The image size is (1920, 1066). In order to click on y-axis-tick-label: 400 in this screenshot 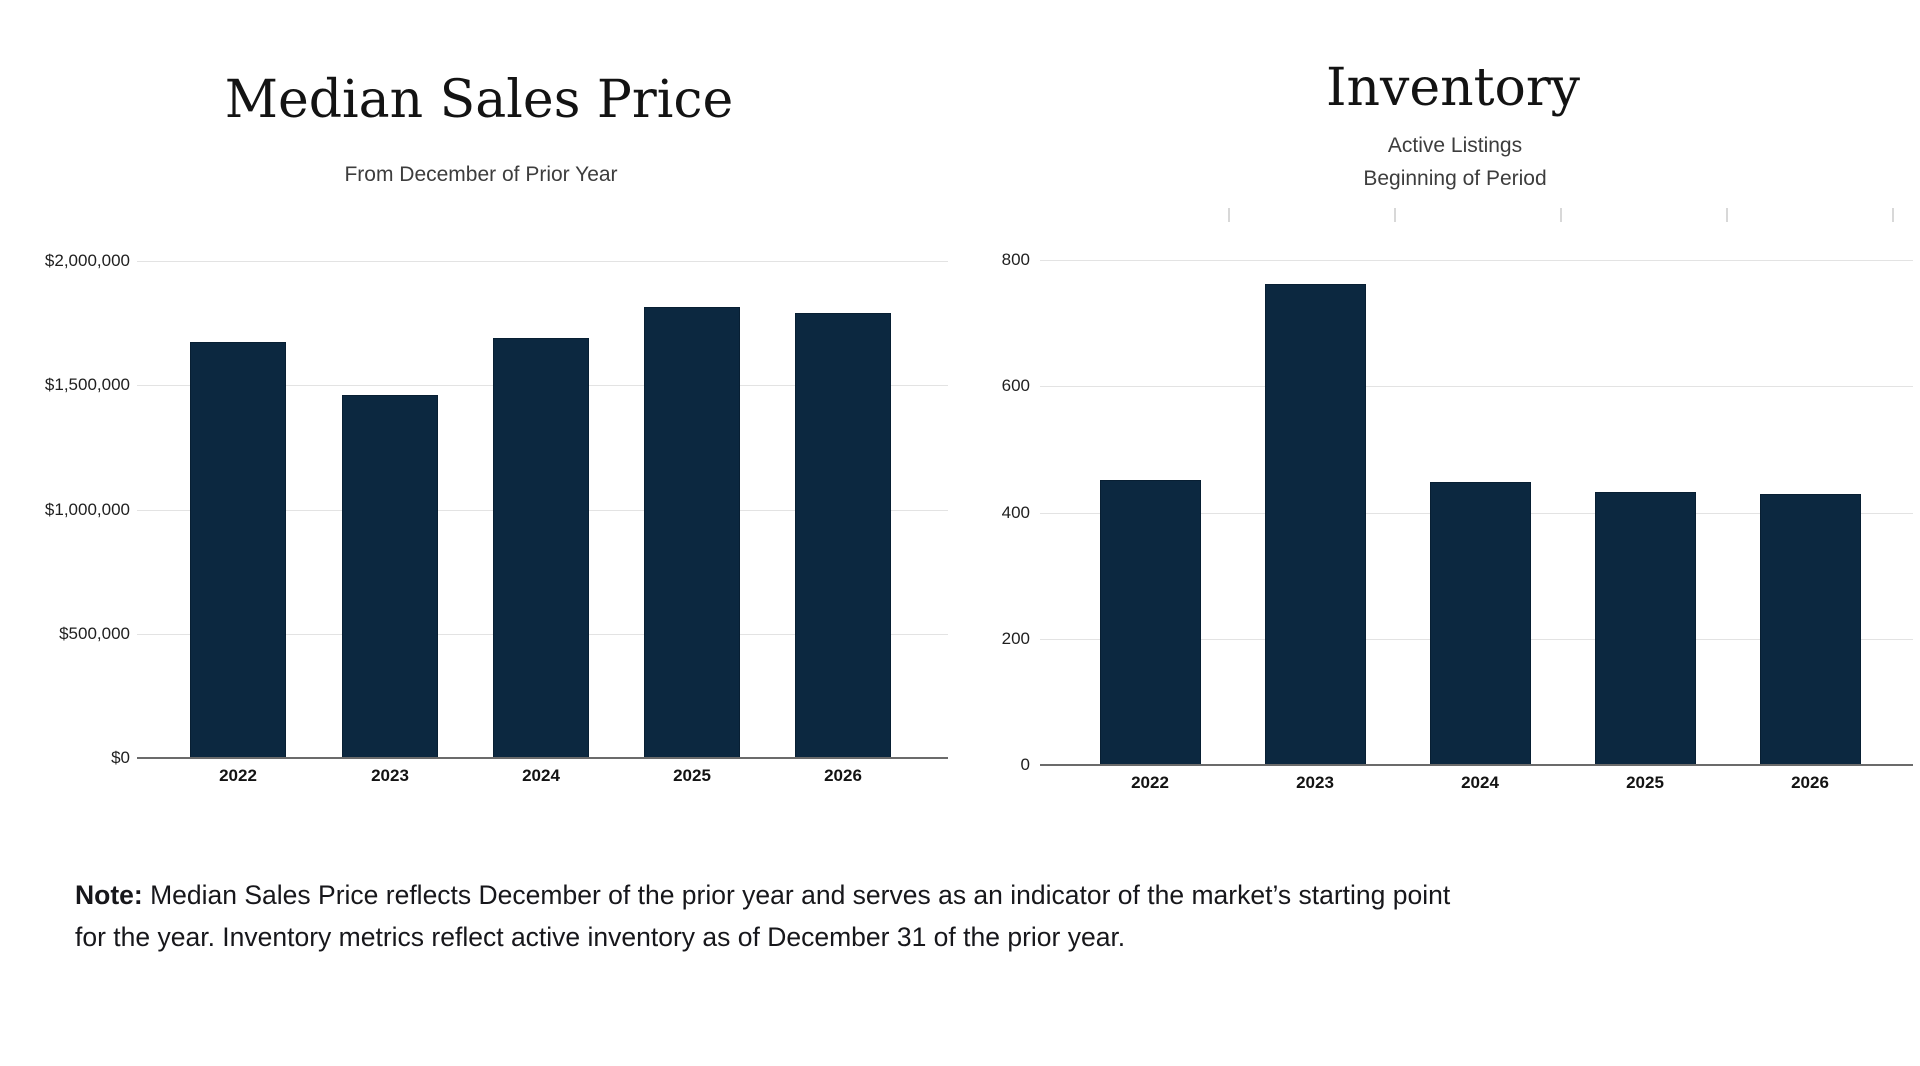, I will do `click(1015, 512)`.